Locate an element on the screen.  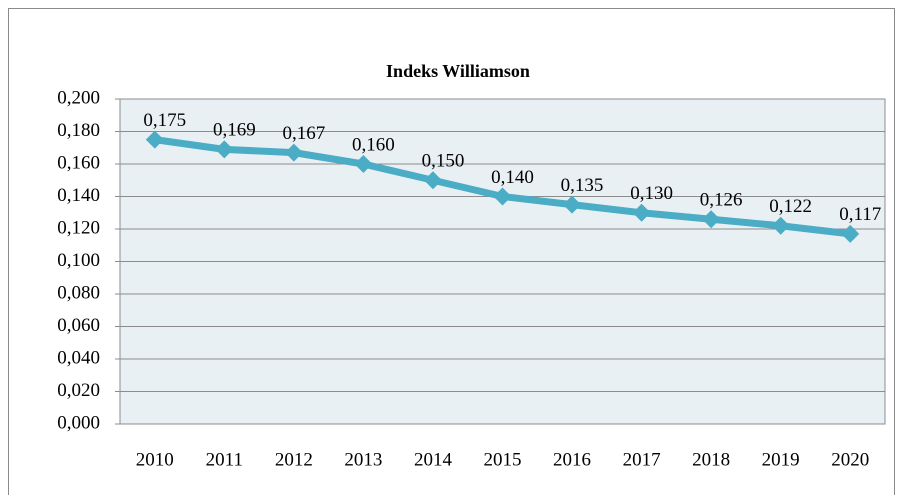
y-tick-label: 0,160 is located at coordinates (78, 162).